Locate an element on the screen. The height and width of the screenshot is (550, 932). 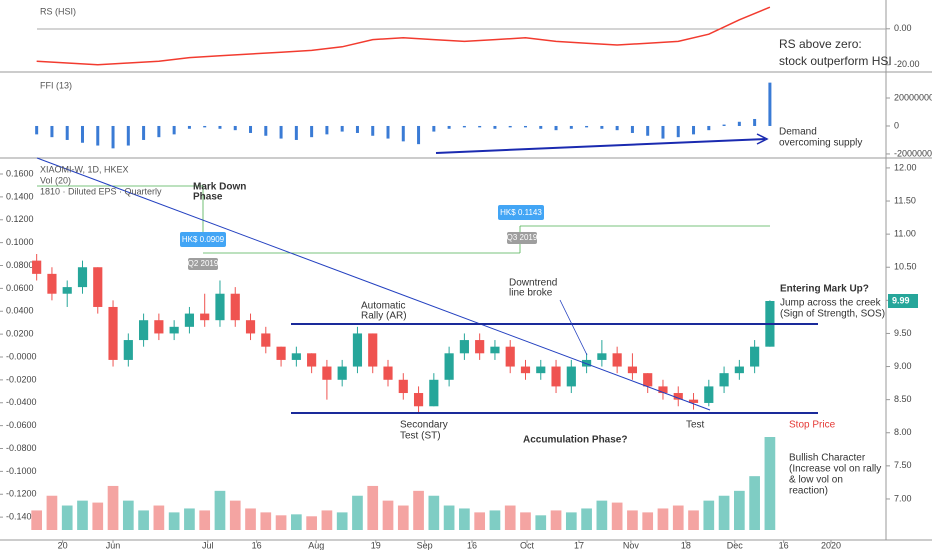
x-tick-label: 17 is located at coordinates (579, 545).